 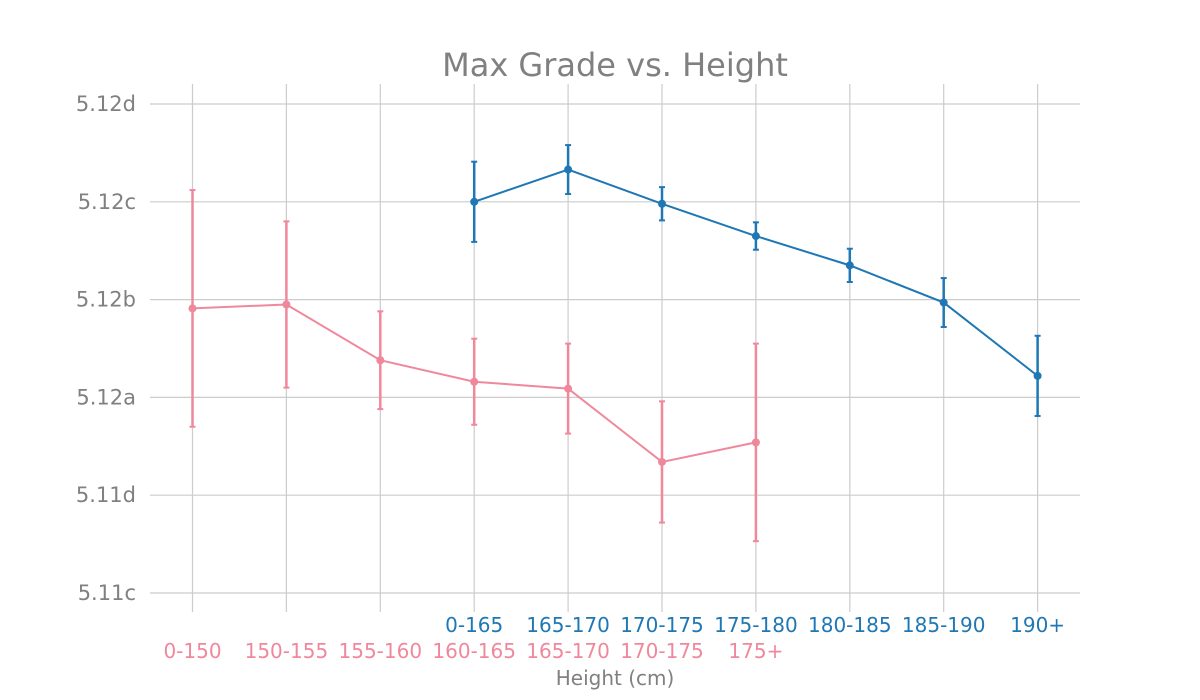 I want to click on y-tick-label: 5.12c, so click(x=107, y=202).